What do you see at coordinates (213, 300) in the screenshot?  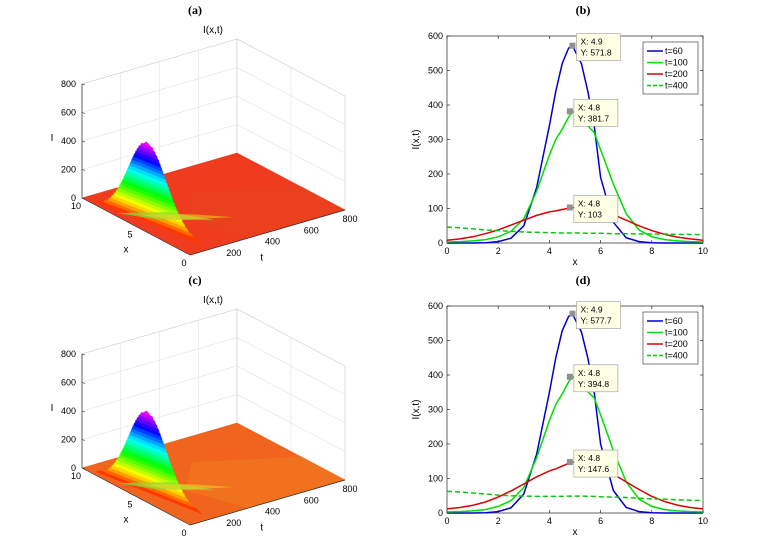 I see `surface-title: I(x,t)` at bounding box center [213, 300].